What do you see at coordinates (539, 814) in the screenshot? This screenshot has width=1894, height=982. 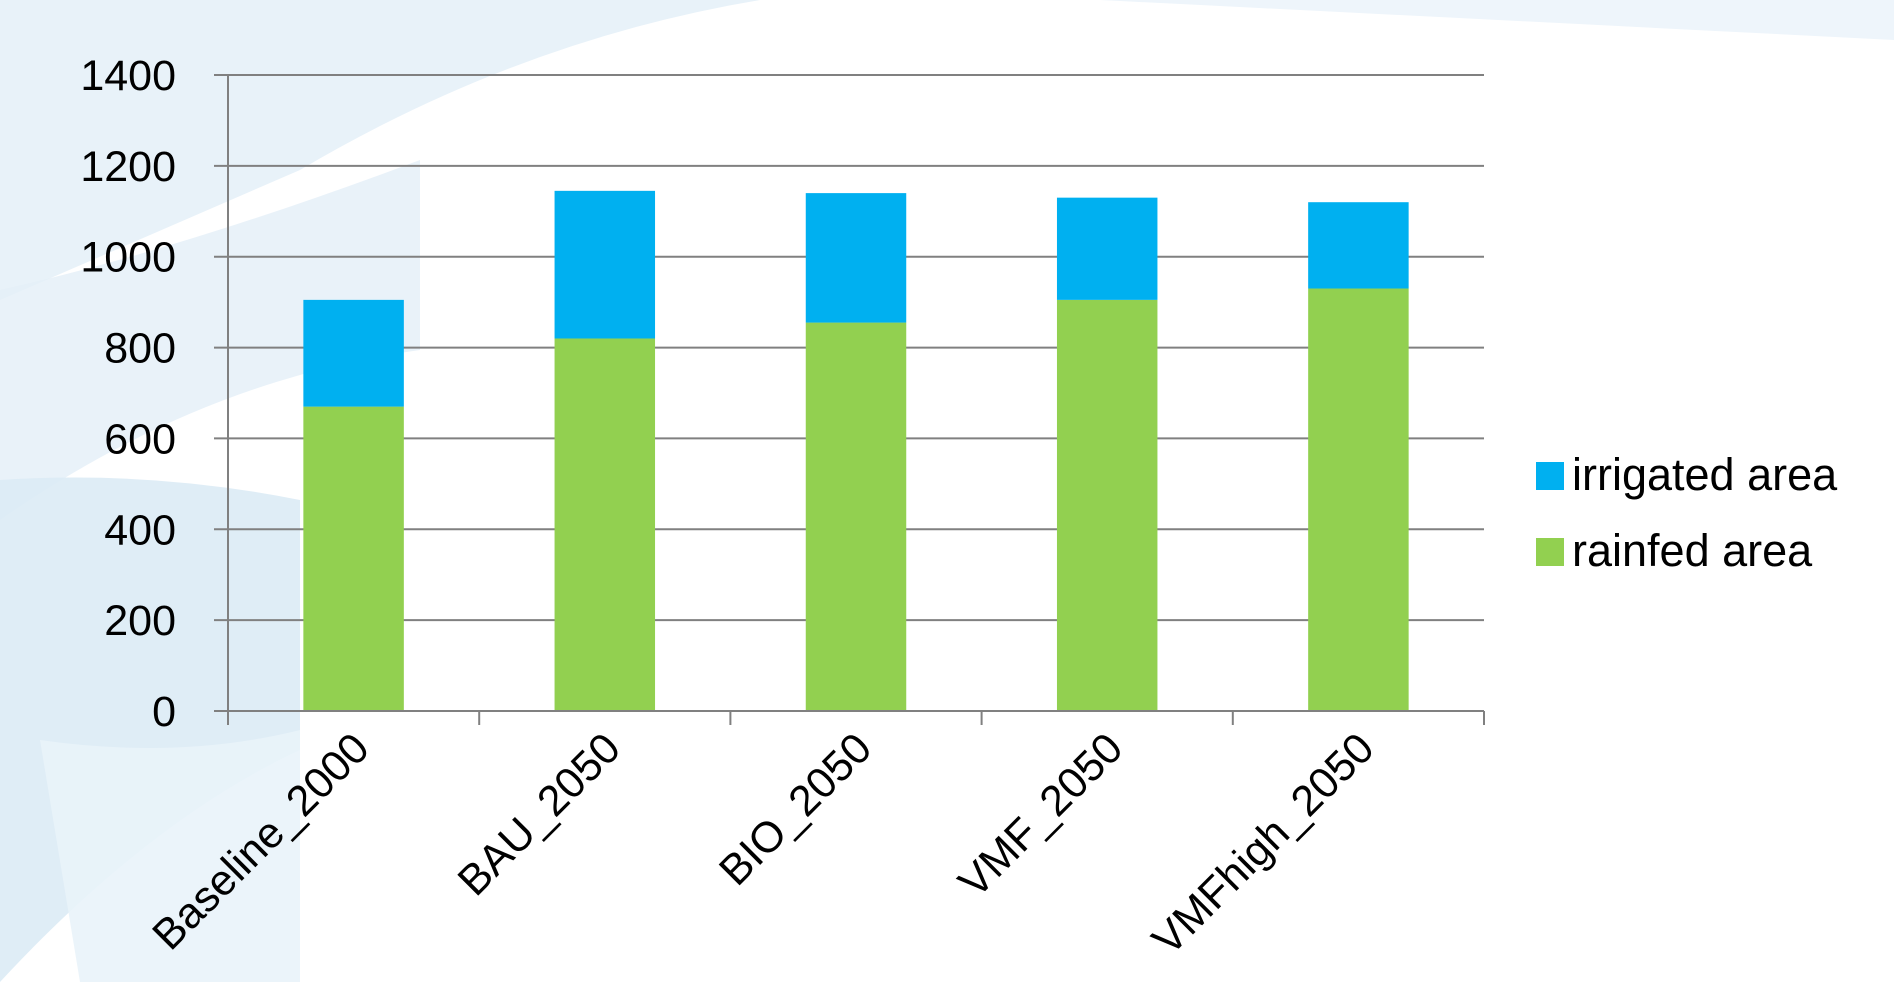 I see `x-tick-label: BAU_2050` at bounding box center [539, 814].